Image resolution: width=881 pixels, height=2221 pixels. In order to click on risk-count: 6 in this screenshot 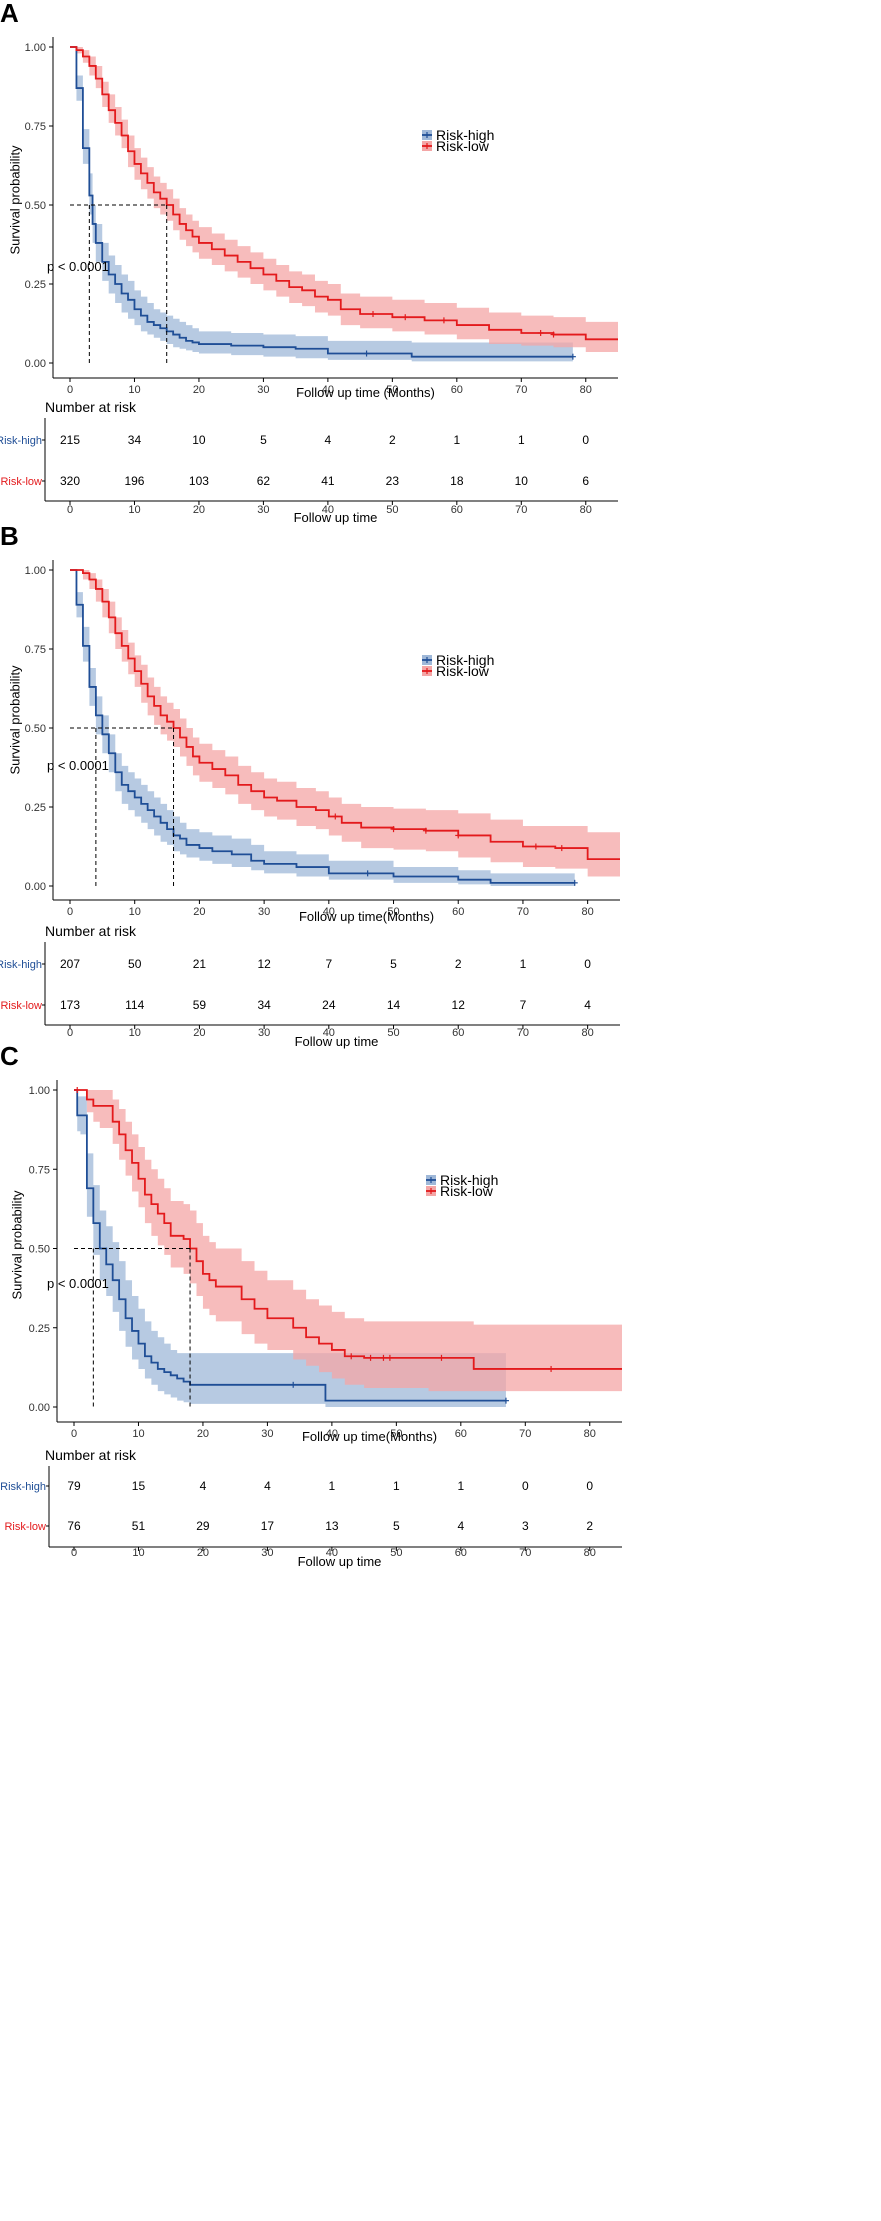, I will do `click(585, 481)`.